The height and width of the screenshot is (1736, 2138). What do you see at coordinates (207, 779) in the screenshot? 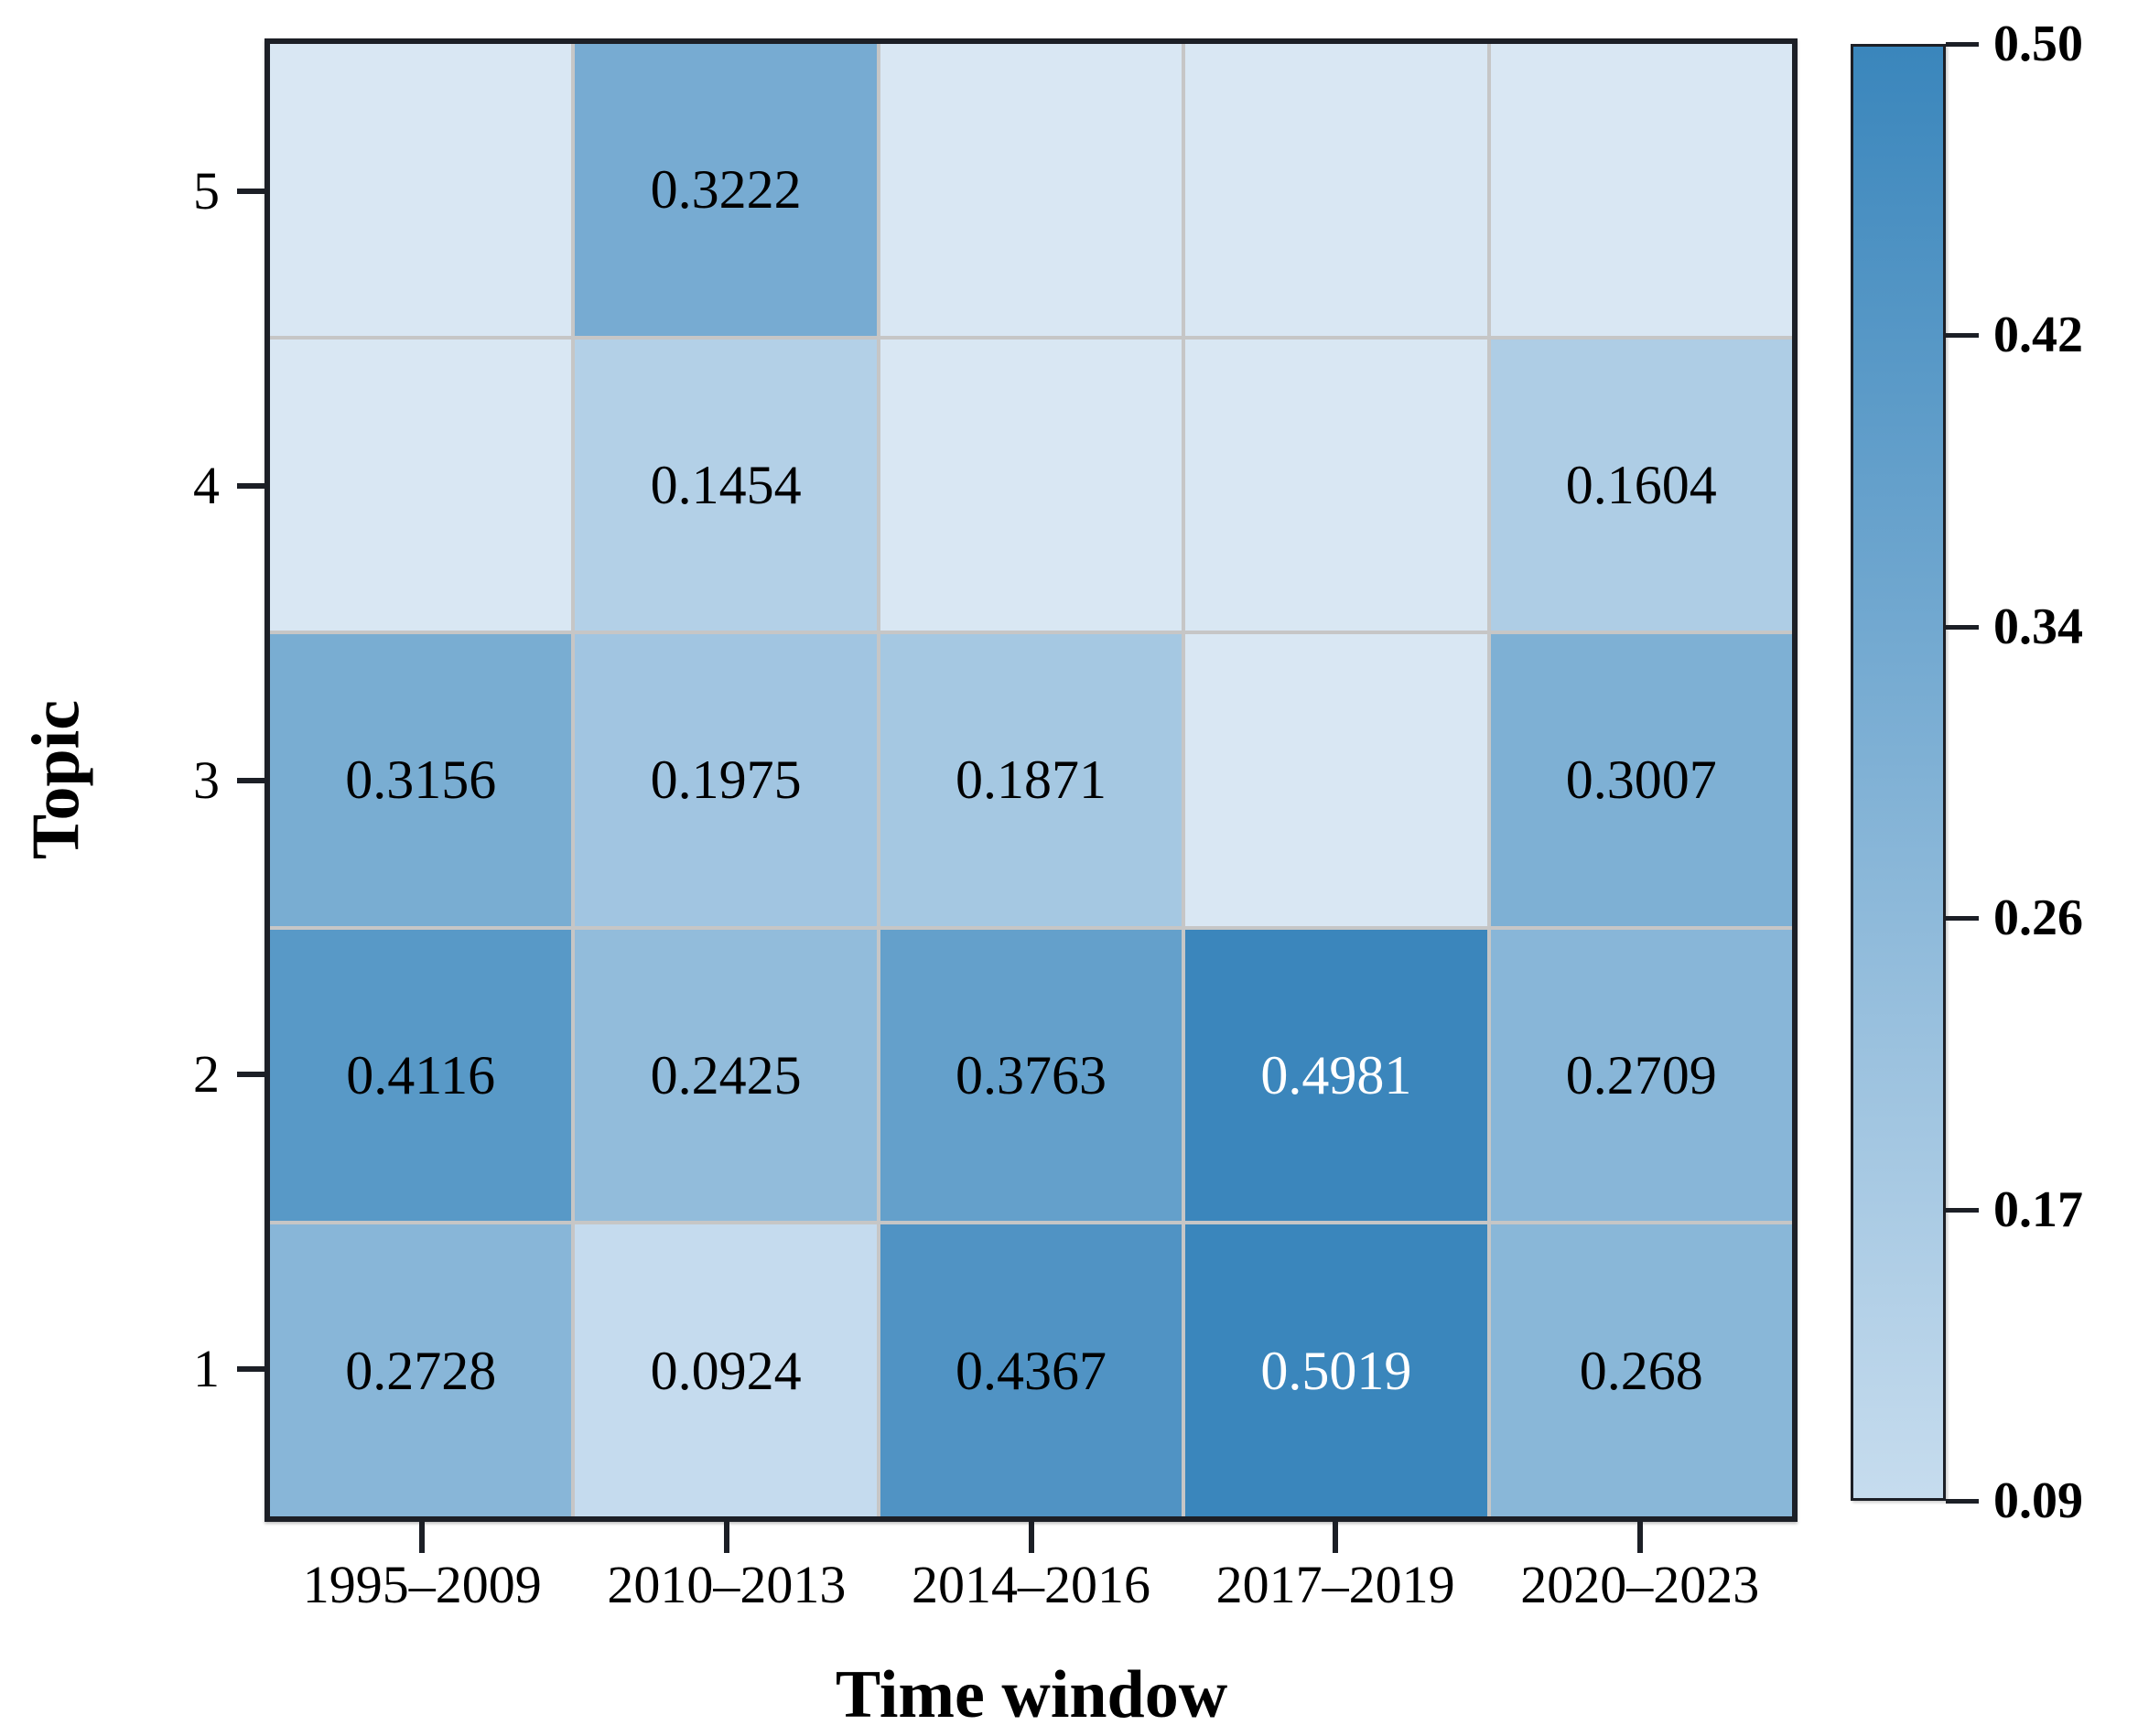
I see `y-axis-tick-label: 3` at bounding box center [207, 779].